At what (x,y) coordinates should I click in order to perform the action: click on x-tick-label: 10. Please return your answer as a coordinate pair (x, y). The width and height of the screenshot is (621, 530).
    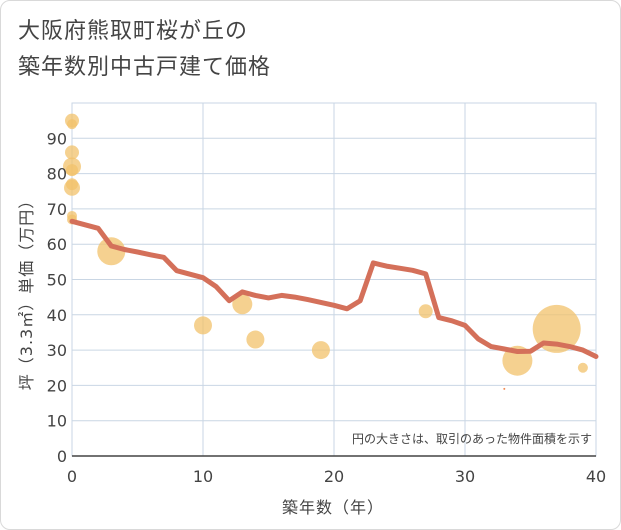
    Looking at the image, I should click on (203, 476).